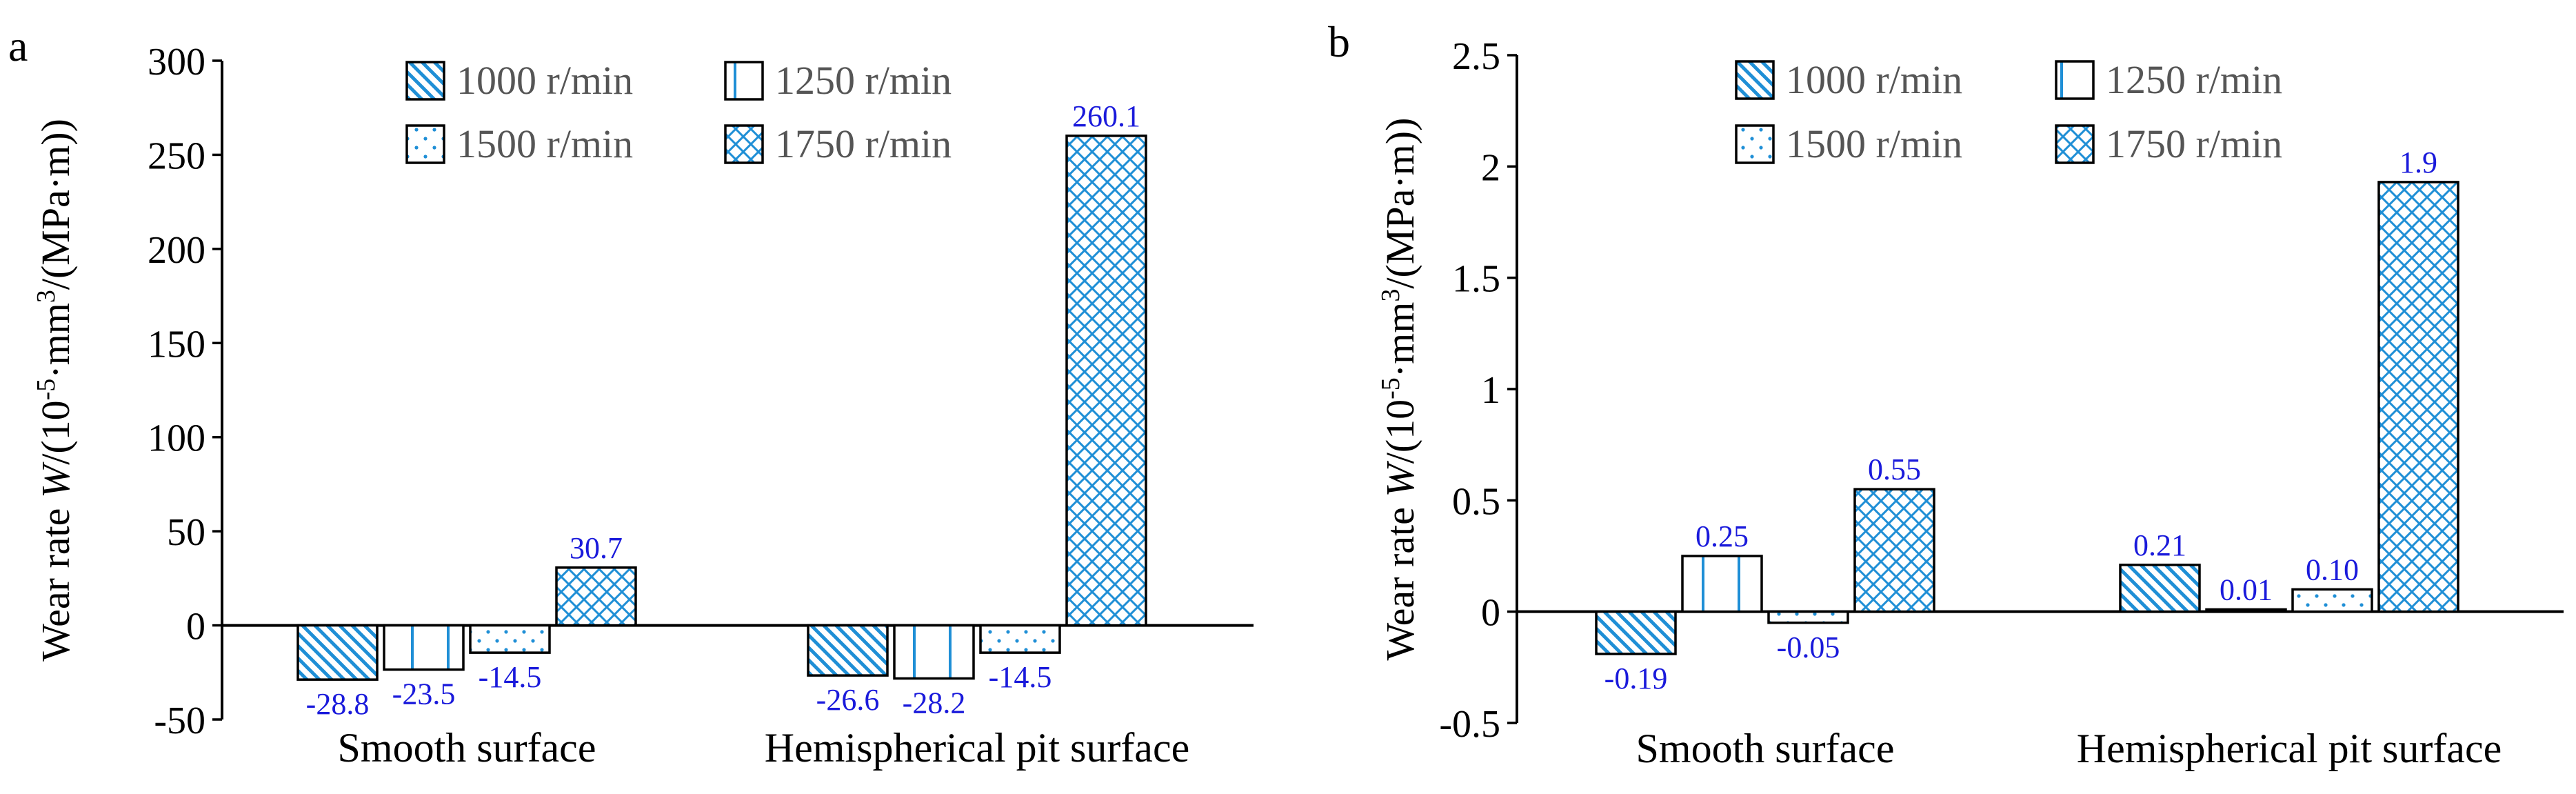 The height and width of the screenshot is (794, 2576). What do you see at coordinates (2332, 569) in the screenshot?
I see `data-label: 0.10` at bounding box center [2332, 569].